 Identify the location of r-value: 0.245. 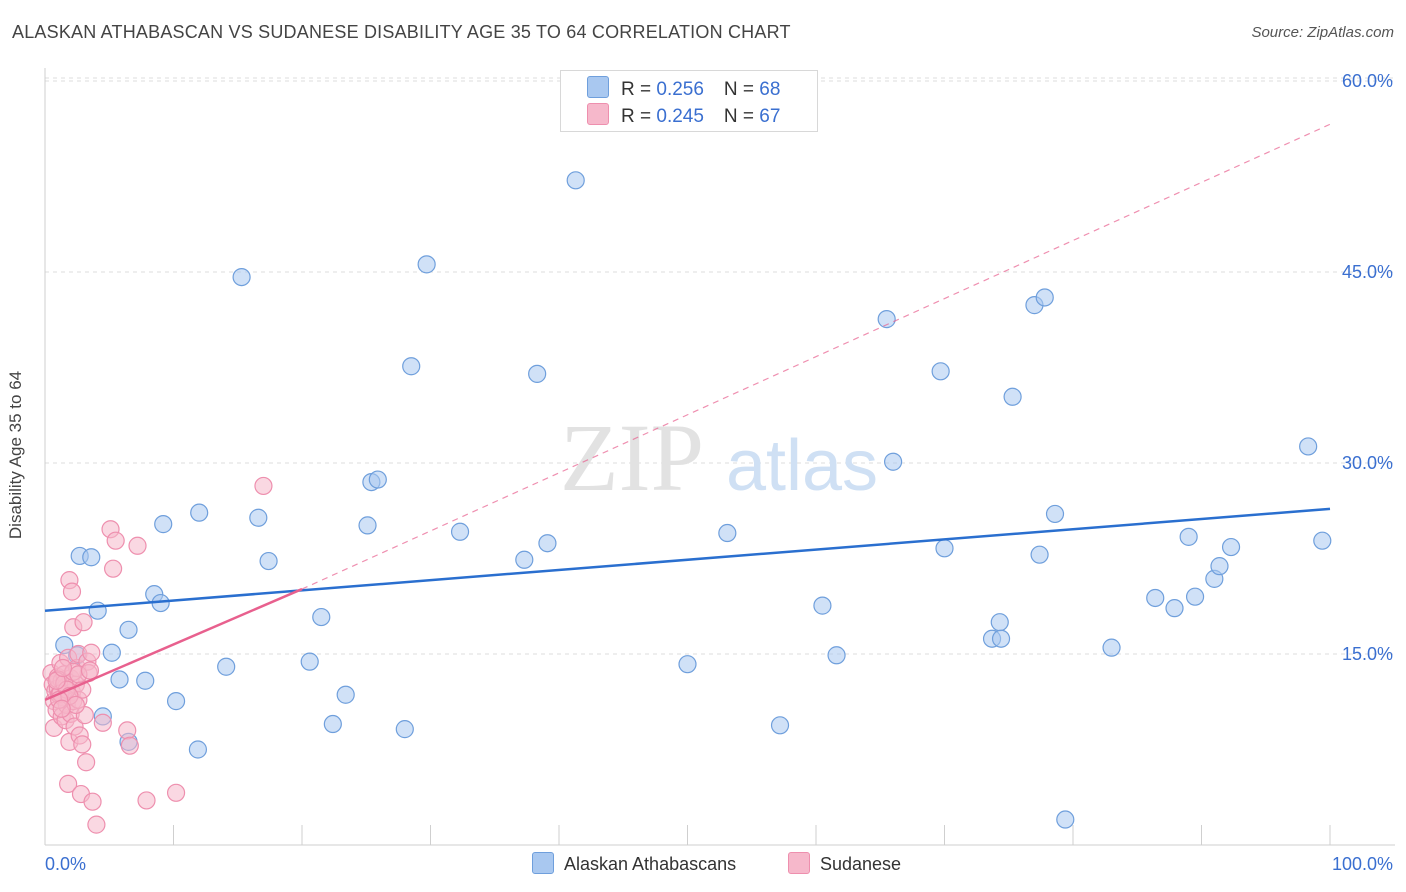
(680, 116).